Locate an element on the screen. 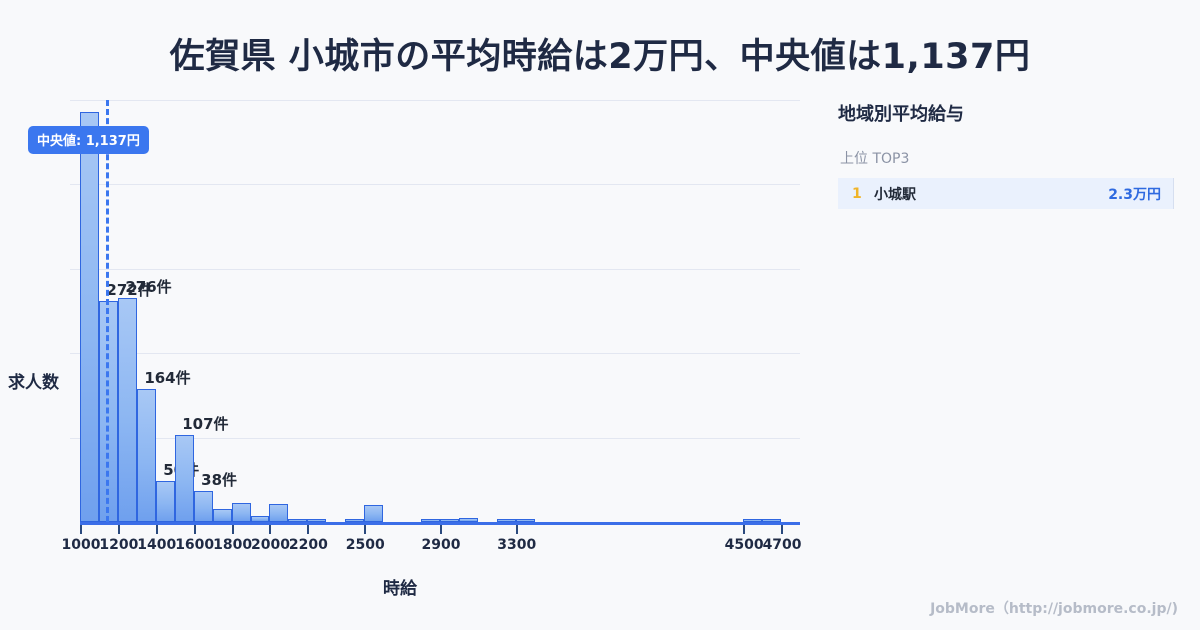 Image resolution: width=1200 pixels, height=630 pixels. x-axis-tick-label: 2200 is located at coordinates (308, 545).